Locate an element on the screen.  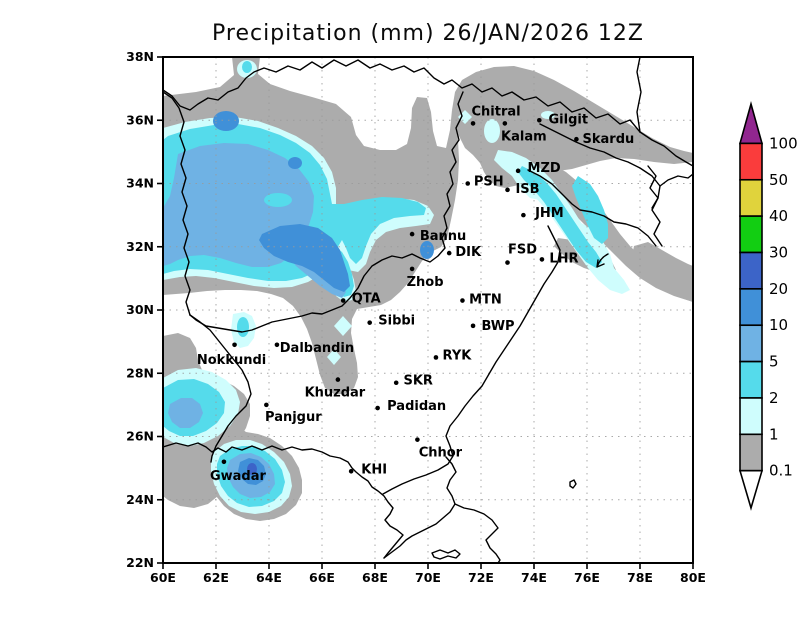
lon-tick-label: 64E is located at coordinates (269, 577).